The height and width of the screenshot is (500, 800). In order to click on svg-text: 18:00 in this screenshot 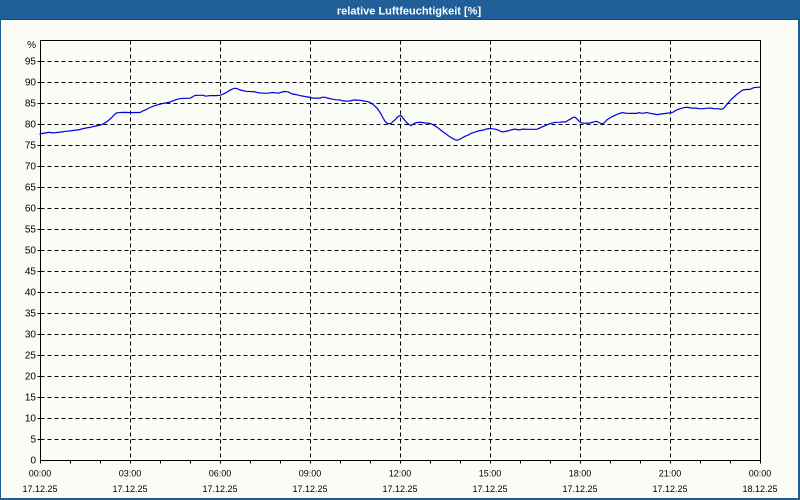, I will do `click(580, 474)`.